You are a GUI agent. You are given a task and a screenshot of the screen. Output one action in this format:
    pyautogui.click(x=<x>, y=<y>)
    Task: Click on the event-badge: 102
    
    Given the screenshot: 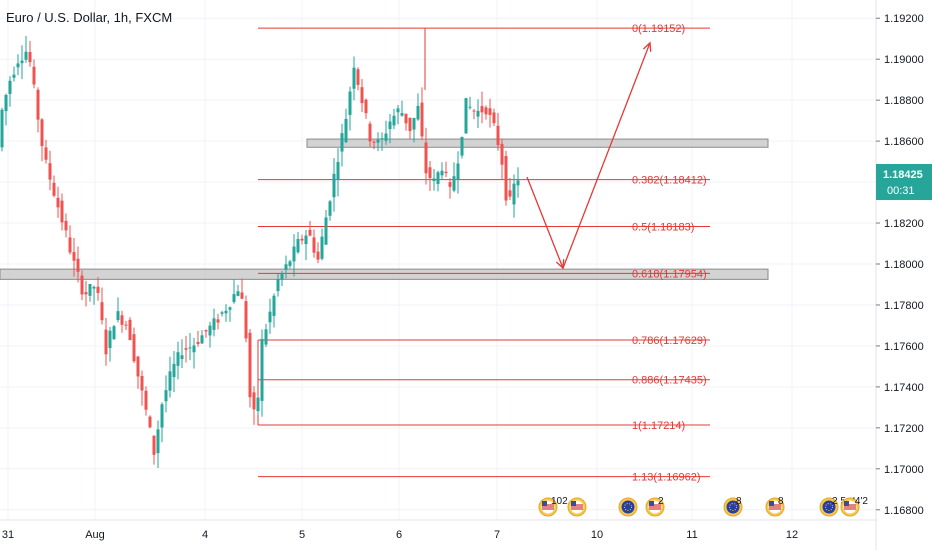 What is the action you would take?
    pyautogui.click(x=553, y=506)
    